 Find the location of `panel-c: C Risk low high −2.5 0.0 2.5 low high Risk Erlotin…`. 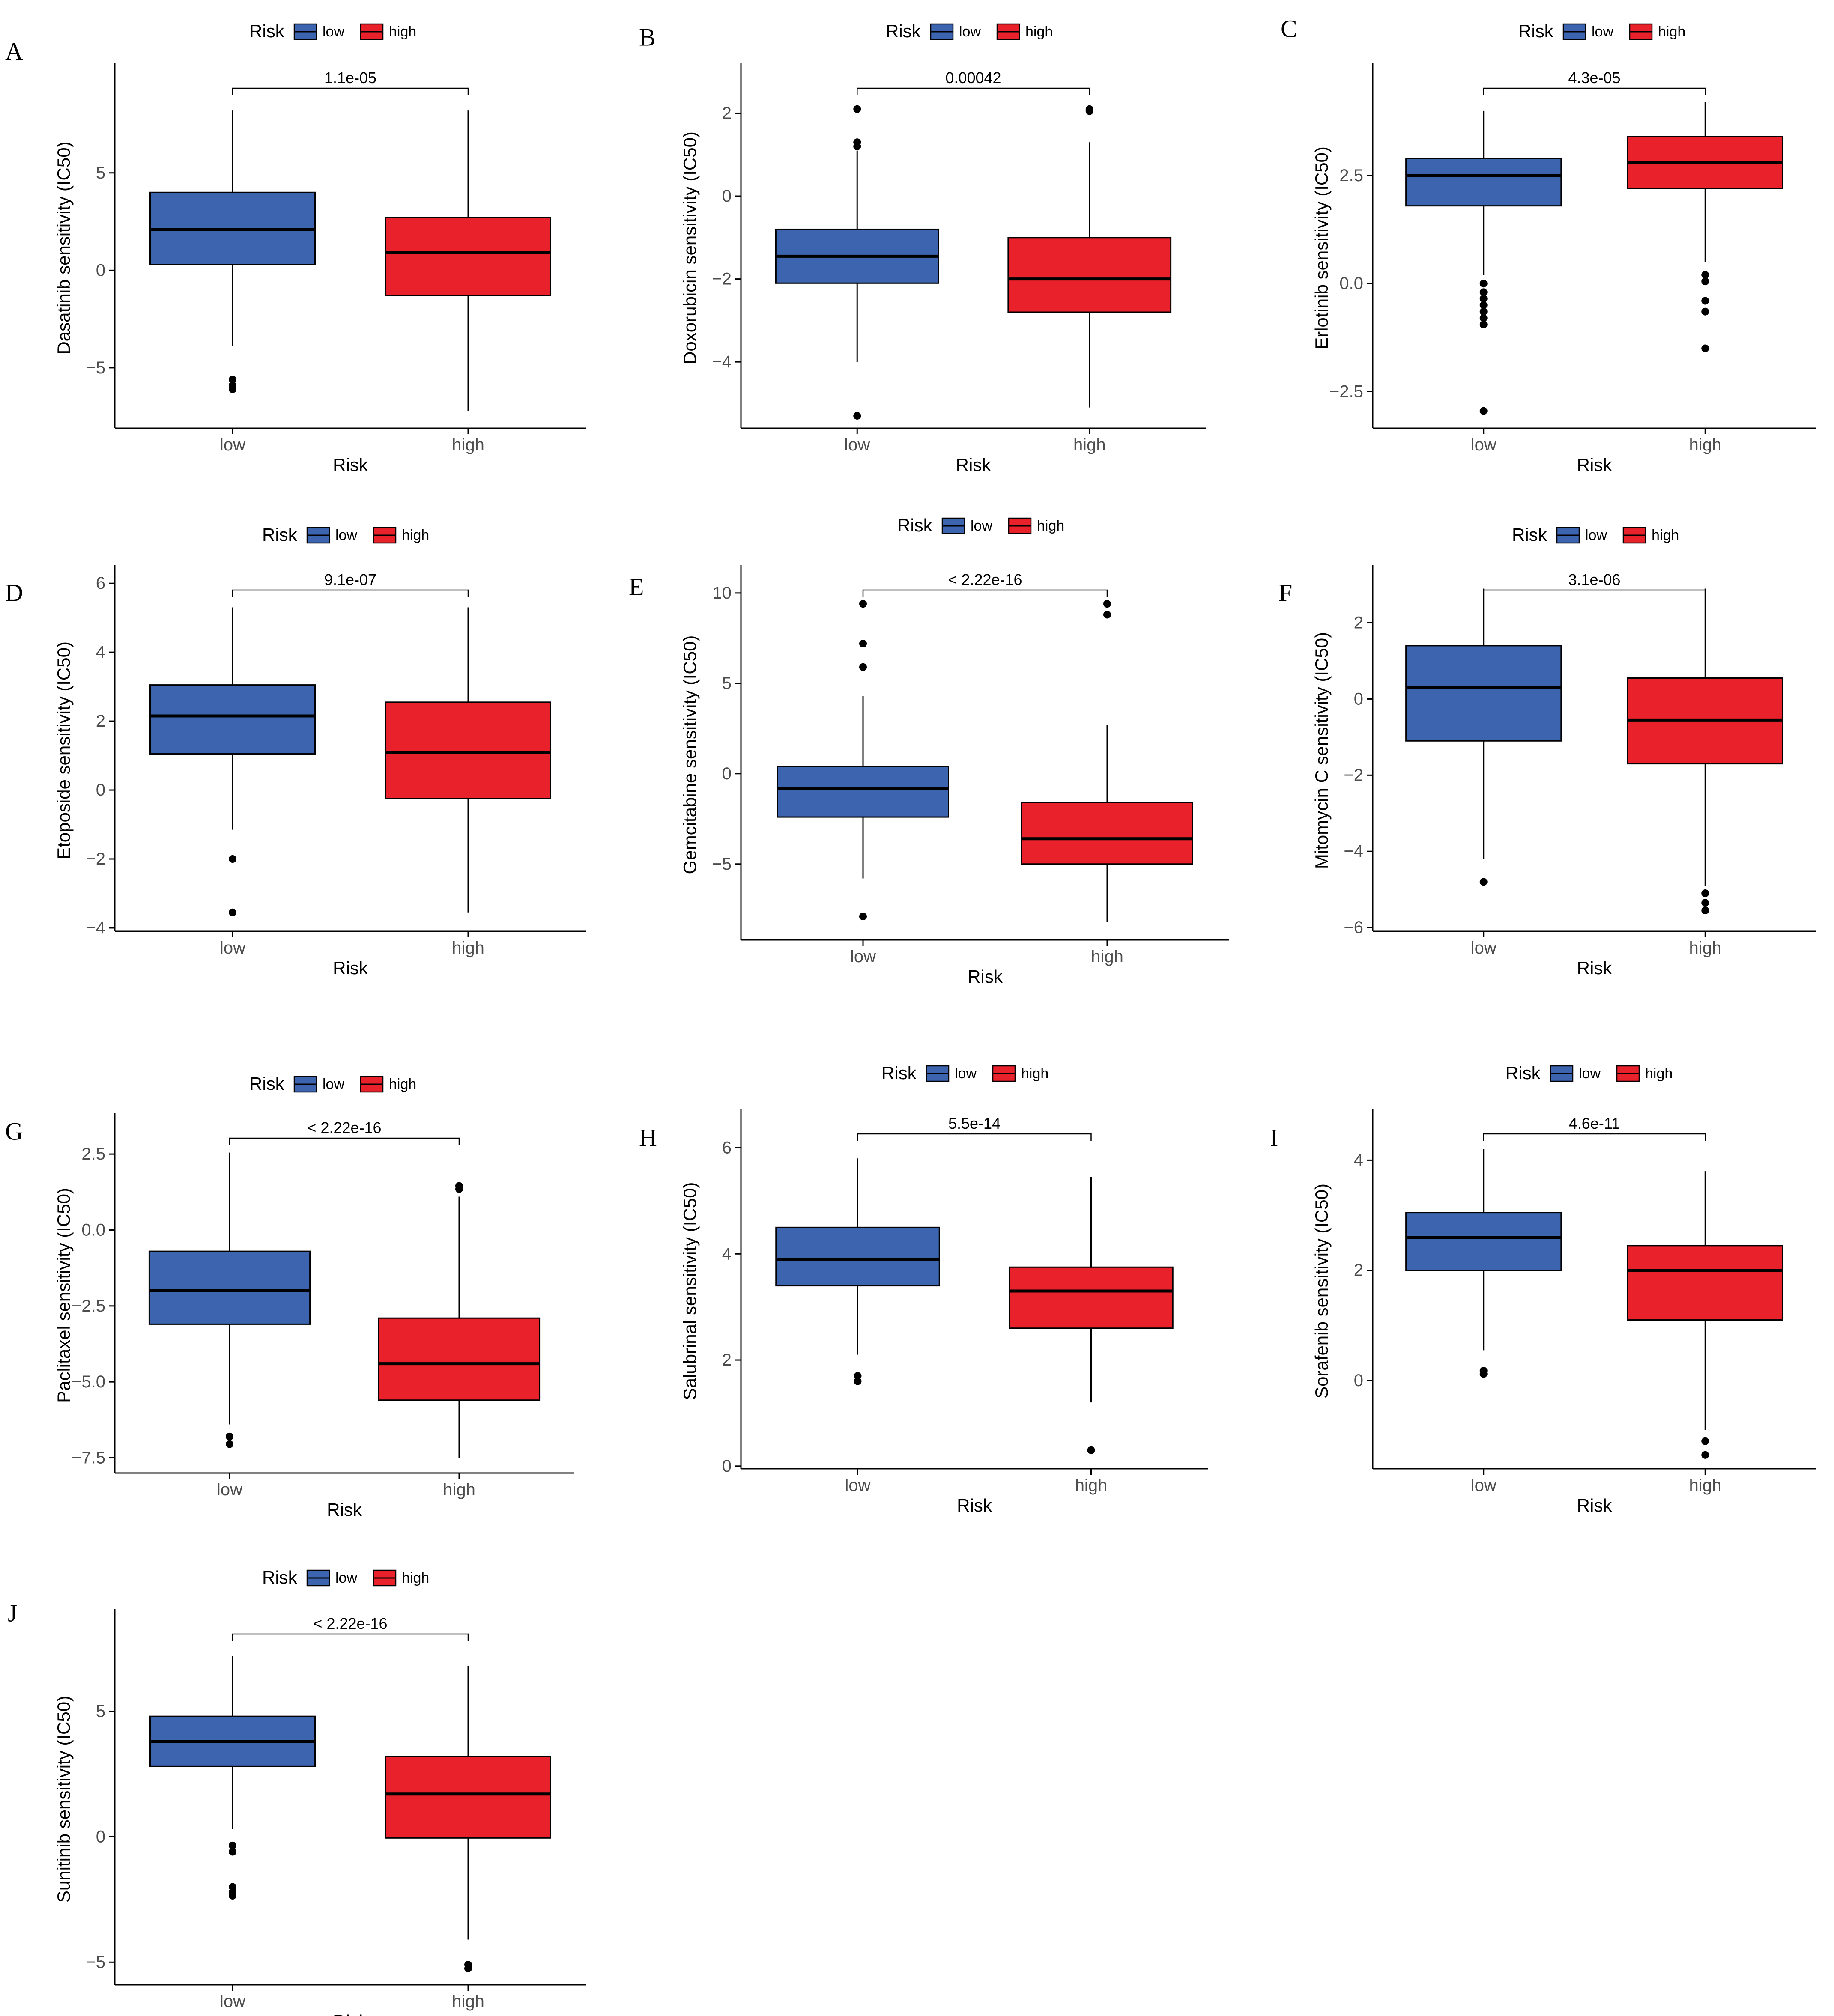

panel-c: C Risk low high −2.5 0.0 2.5 low high Risk Erlotin… is located at coordinates (1548, 245).